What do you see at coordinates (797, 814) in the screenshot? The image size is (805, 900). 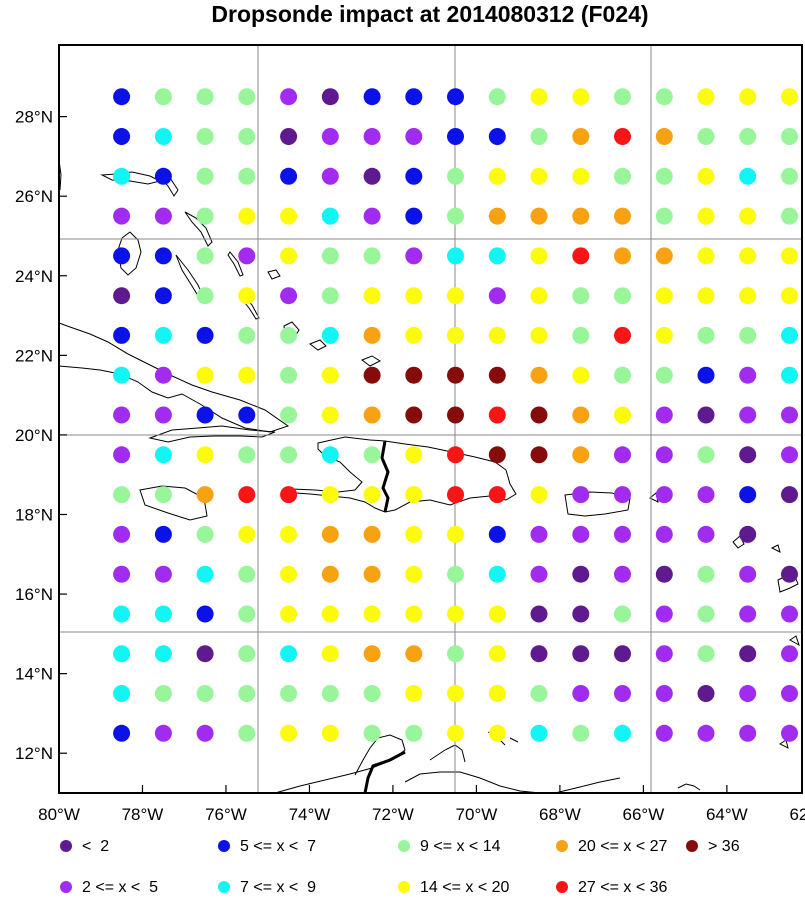 I see `x-tick-label: 62°W` at bounding box center [797, 814].